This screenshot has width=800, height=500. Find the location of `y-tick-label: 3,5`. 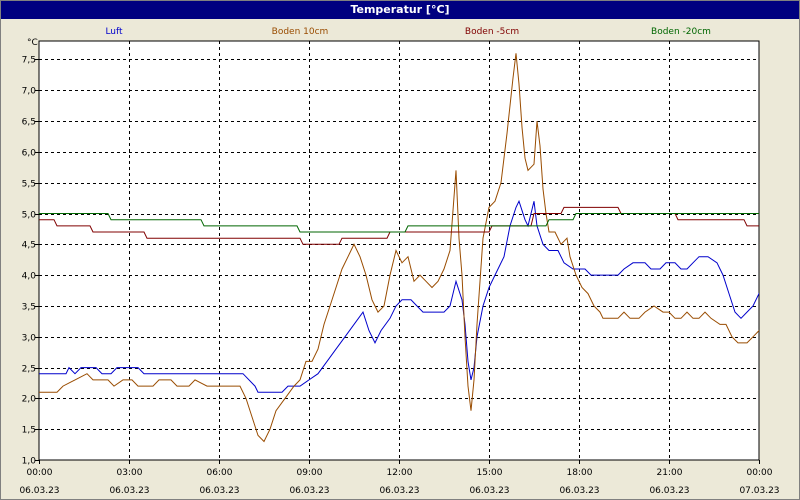

y-tick-label: 3,5 is located at coordinates (29, 308).